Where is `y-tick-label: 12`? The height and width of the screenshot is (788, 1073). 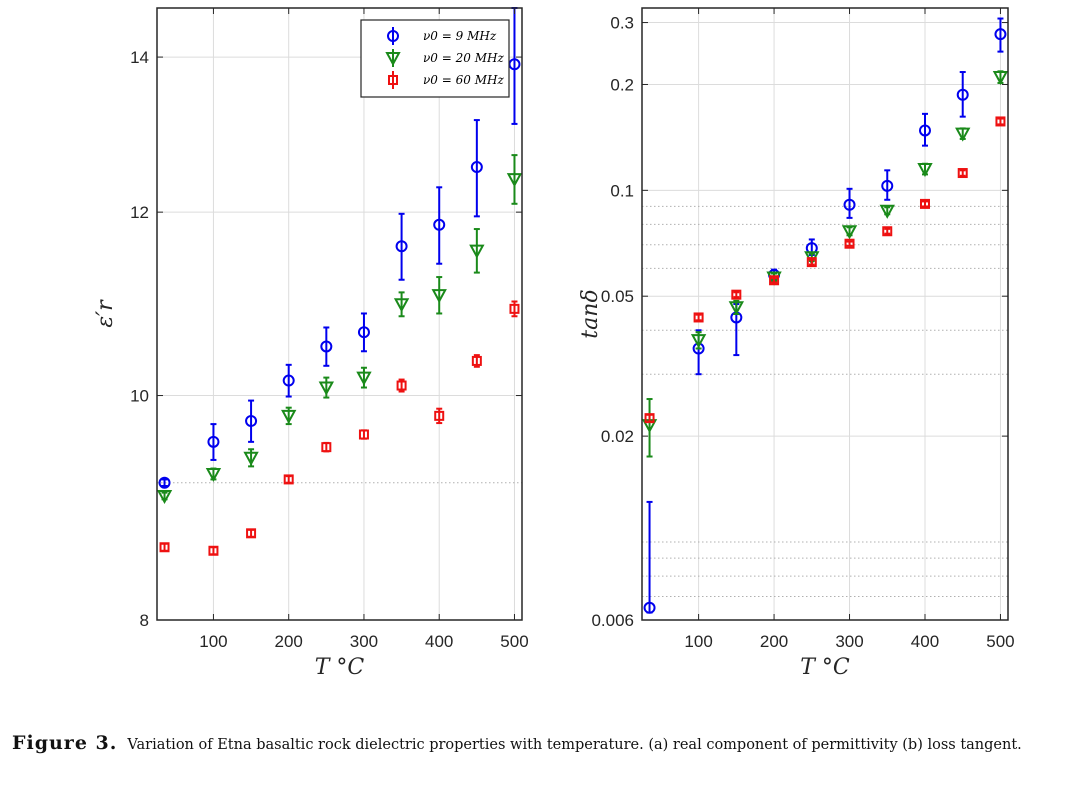 y-tick-label: 12 is located at coordinates (139, 212).